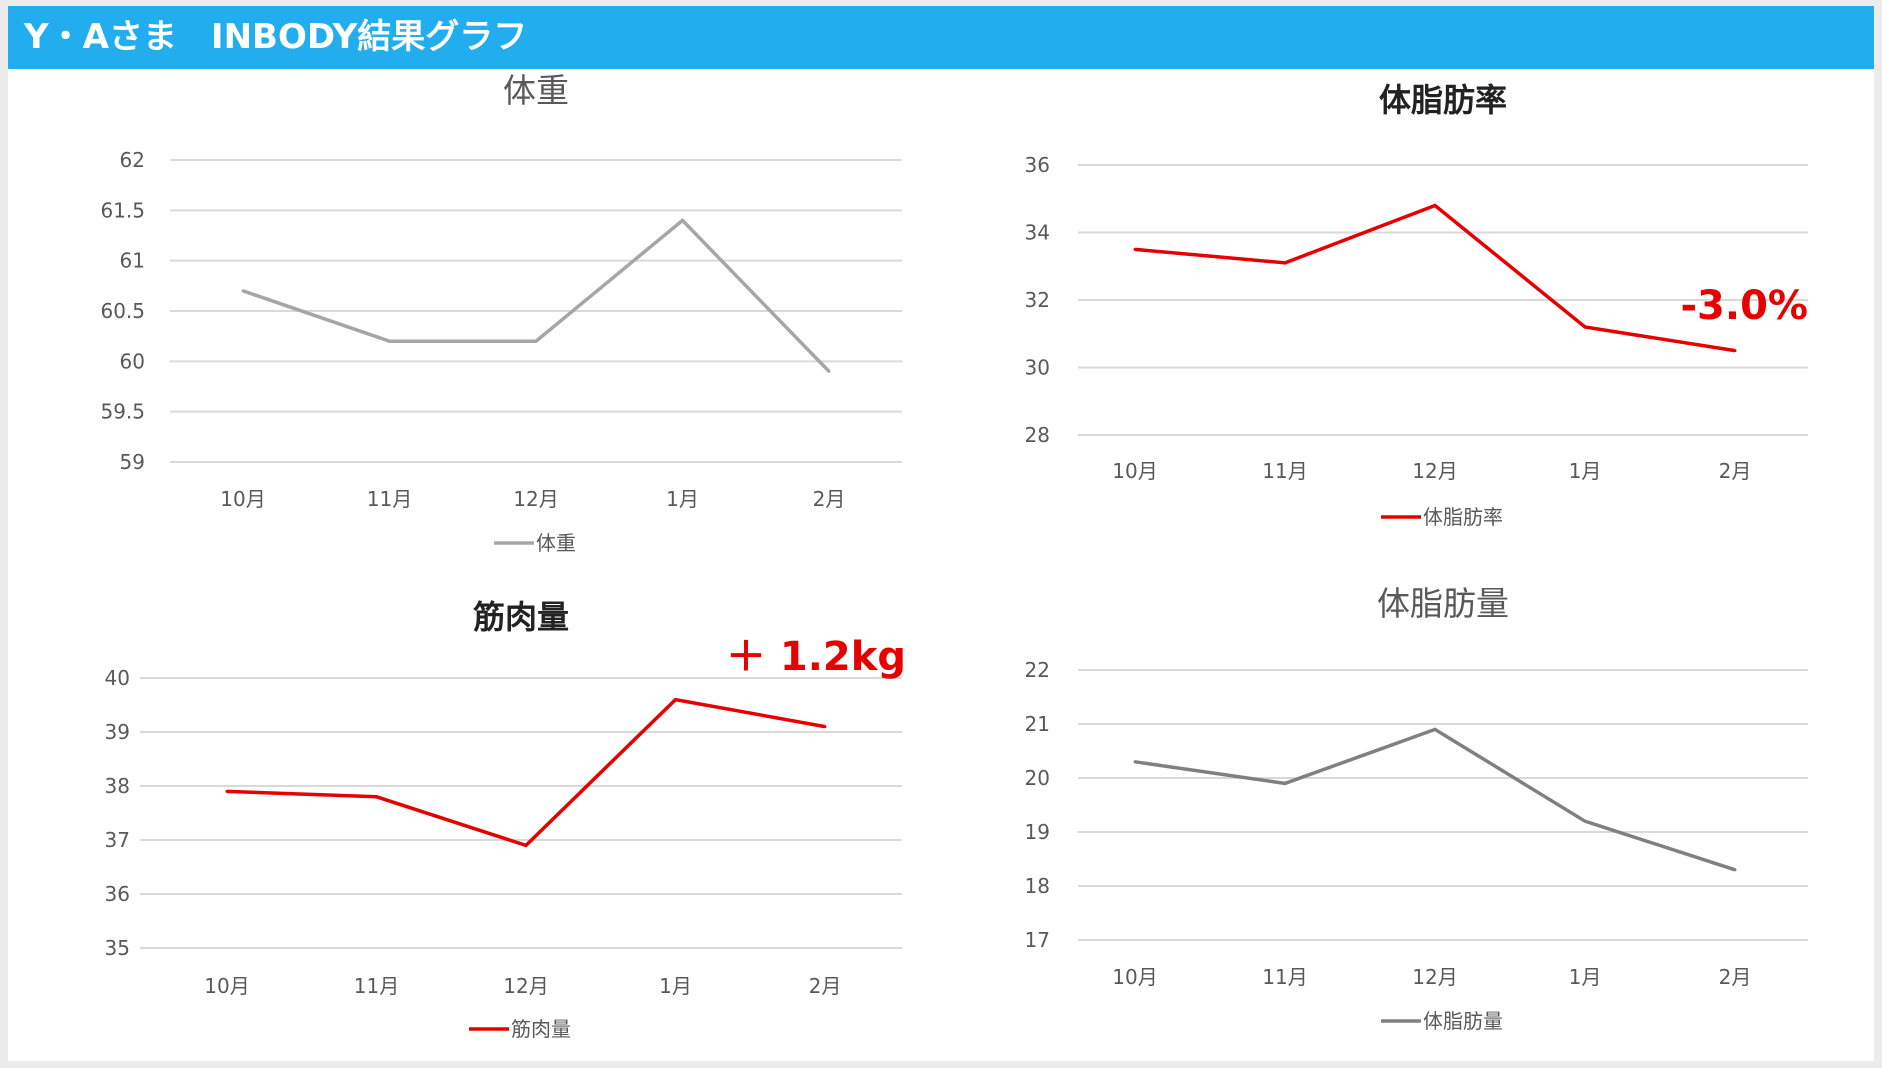 The height and width of the screenshot is (1068, 1882). I want to click on chart-title: 体脂肪率, so click(1443, 100).